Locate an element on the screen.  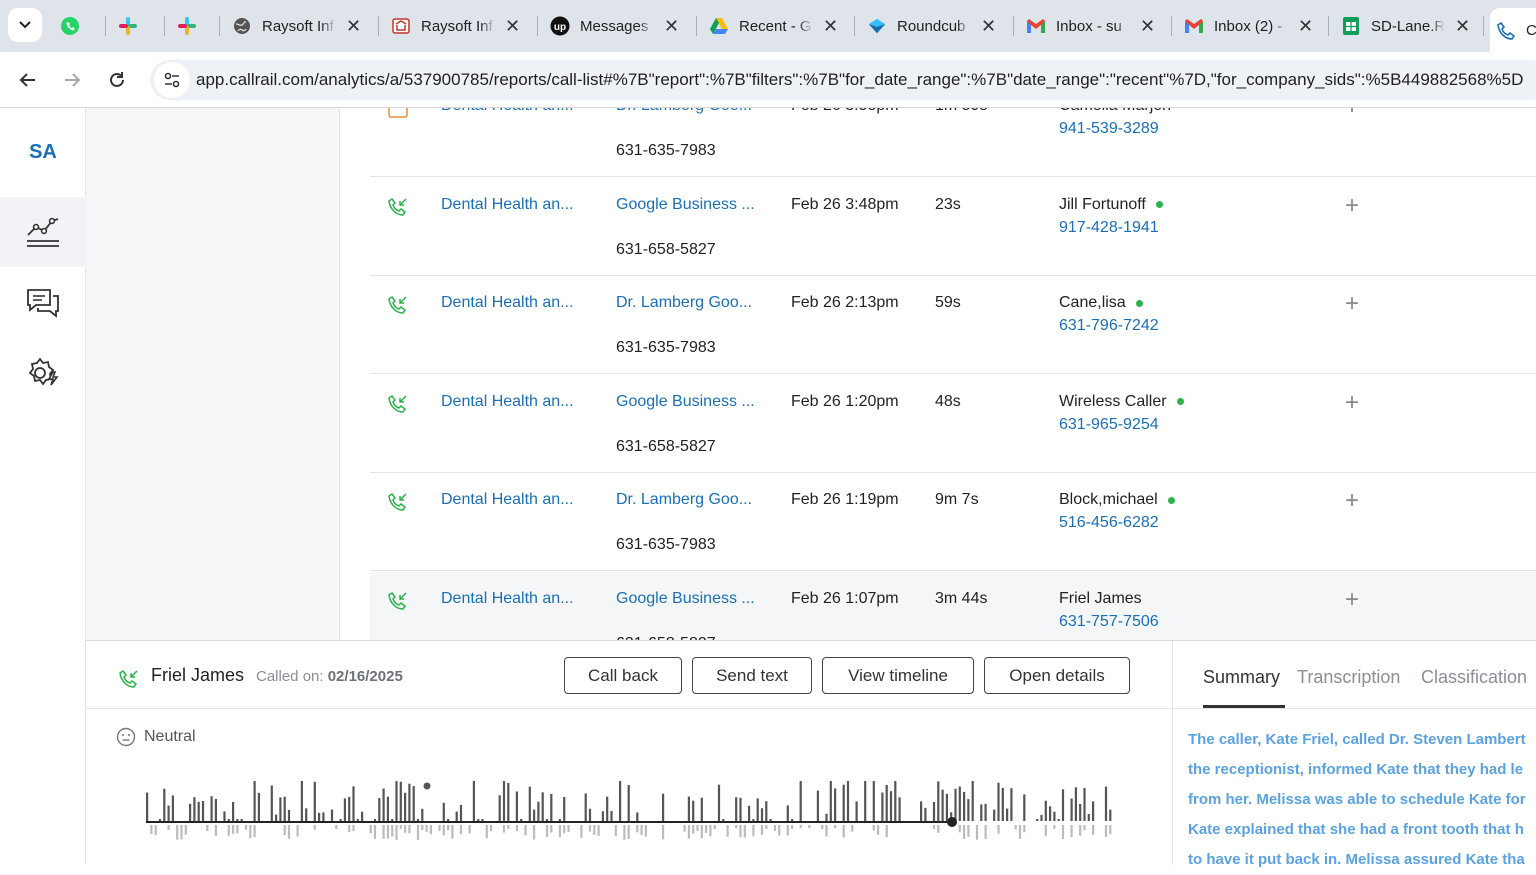
browser-tab: Recent - G ✕ is located at coordinates (773, 26).